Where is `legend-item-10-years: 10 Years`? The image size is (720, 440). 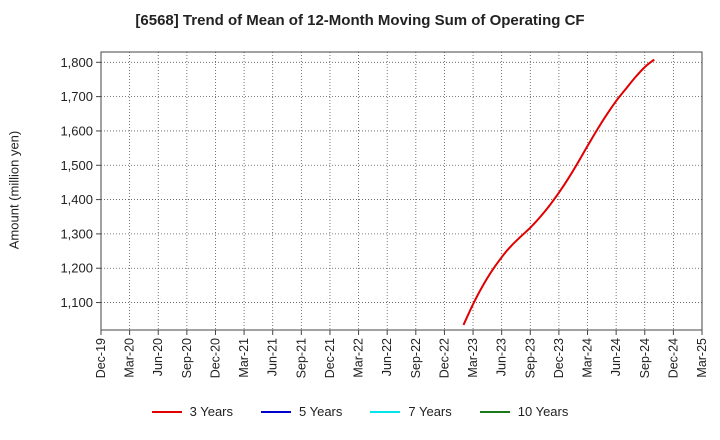 legend-item-10-years: 10 Years is located at coordinates (524, 411).